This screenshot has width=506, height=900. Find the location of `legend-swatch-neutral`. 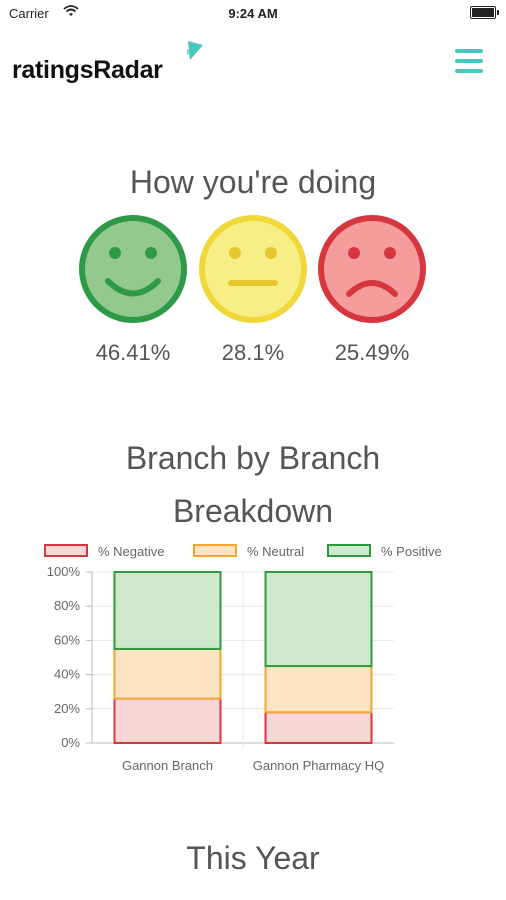

legend-swatch-neutral is located at coordinates (215, 550).